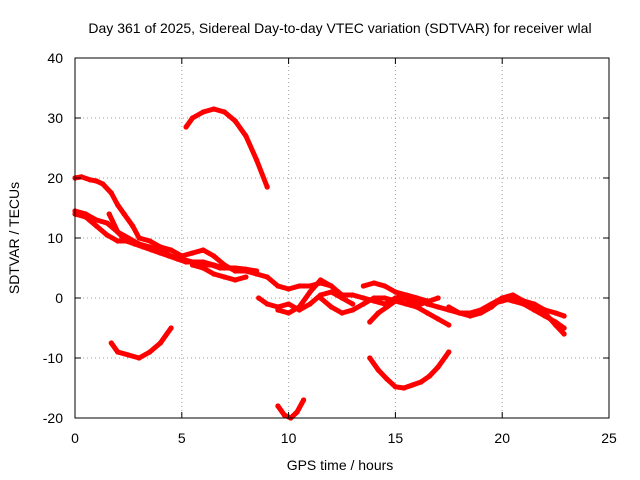 The height and width of the screenshot is (480, 640). I want to click on x-tick-label: 0, so click(75, 438).